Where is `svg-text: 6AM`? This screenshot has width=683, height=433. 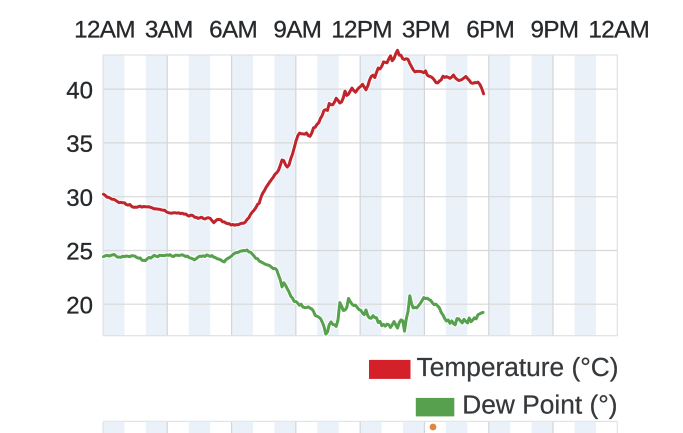
svg-text: 6AM is located at coordinates (233, 30).